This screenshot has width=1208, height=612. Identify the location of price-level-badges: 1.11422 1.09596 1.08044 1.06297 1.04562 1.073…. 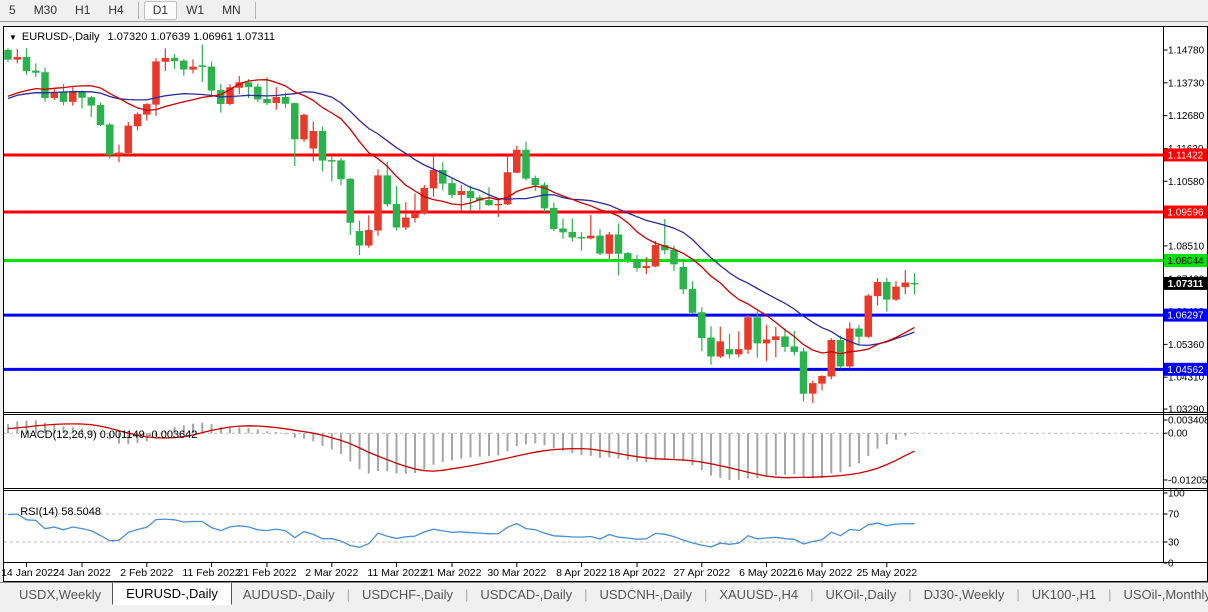
(1185, 262).